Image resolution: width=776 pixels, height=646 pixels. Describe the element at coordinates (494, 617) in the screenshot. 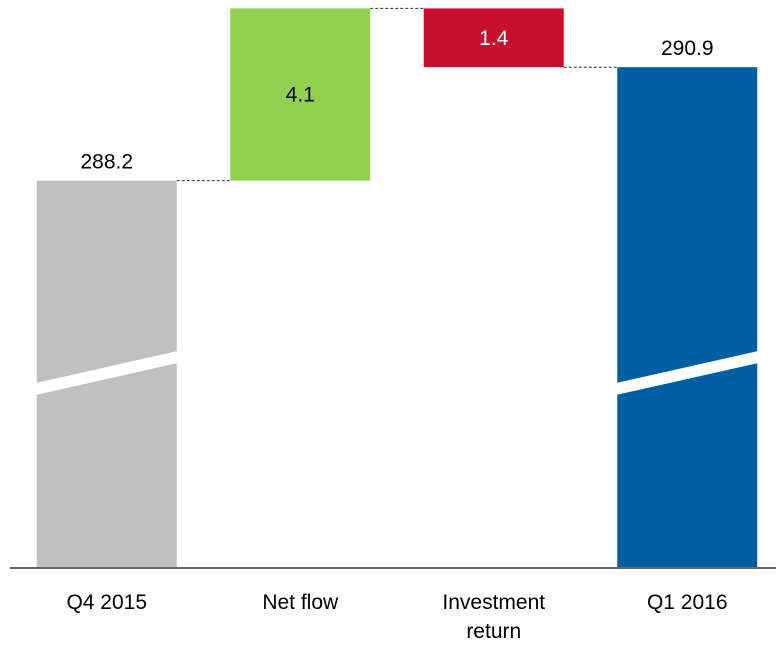

I see `x-tick-label: Investment return` at that location.